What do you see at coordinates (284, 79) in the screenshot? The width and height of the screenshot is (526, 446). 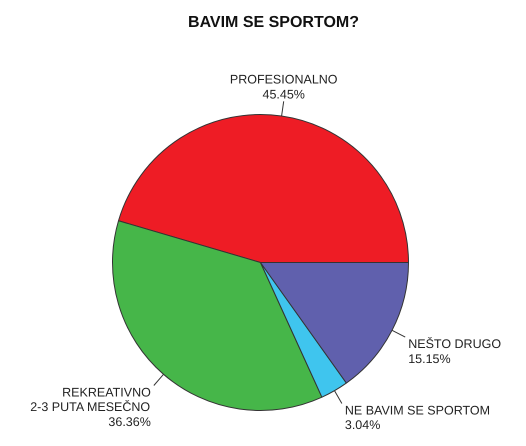 I see `slice-label: PROFESIONALNO` at bounding box center [284, 79].